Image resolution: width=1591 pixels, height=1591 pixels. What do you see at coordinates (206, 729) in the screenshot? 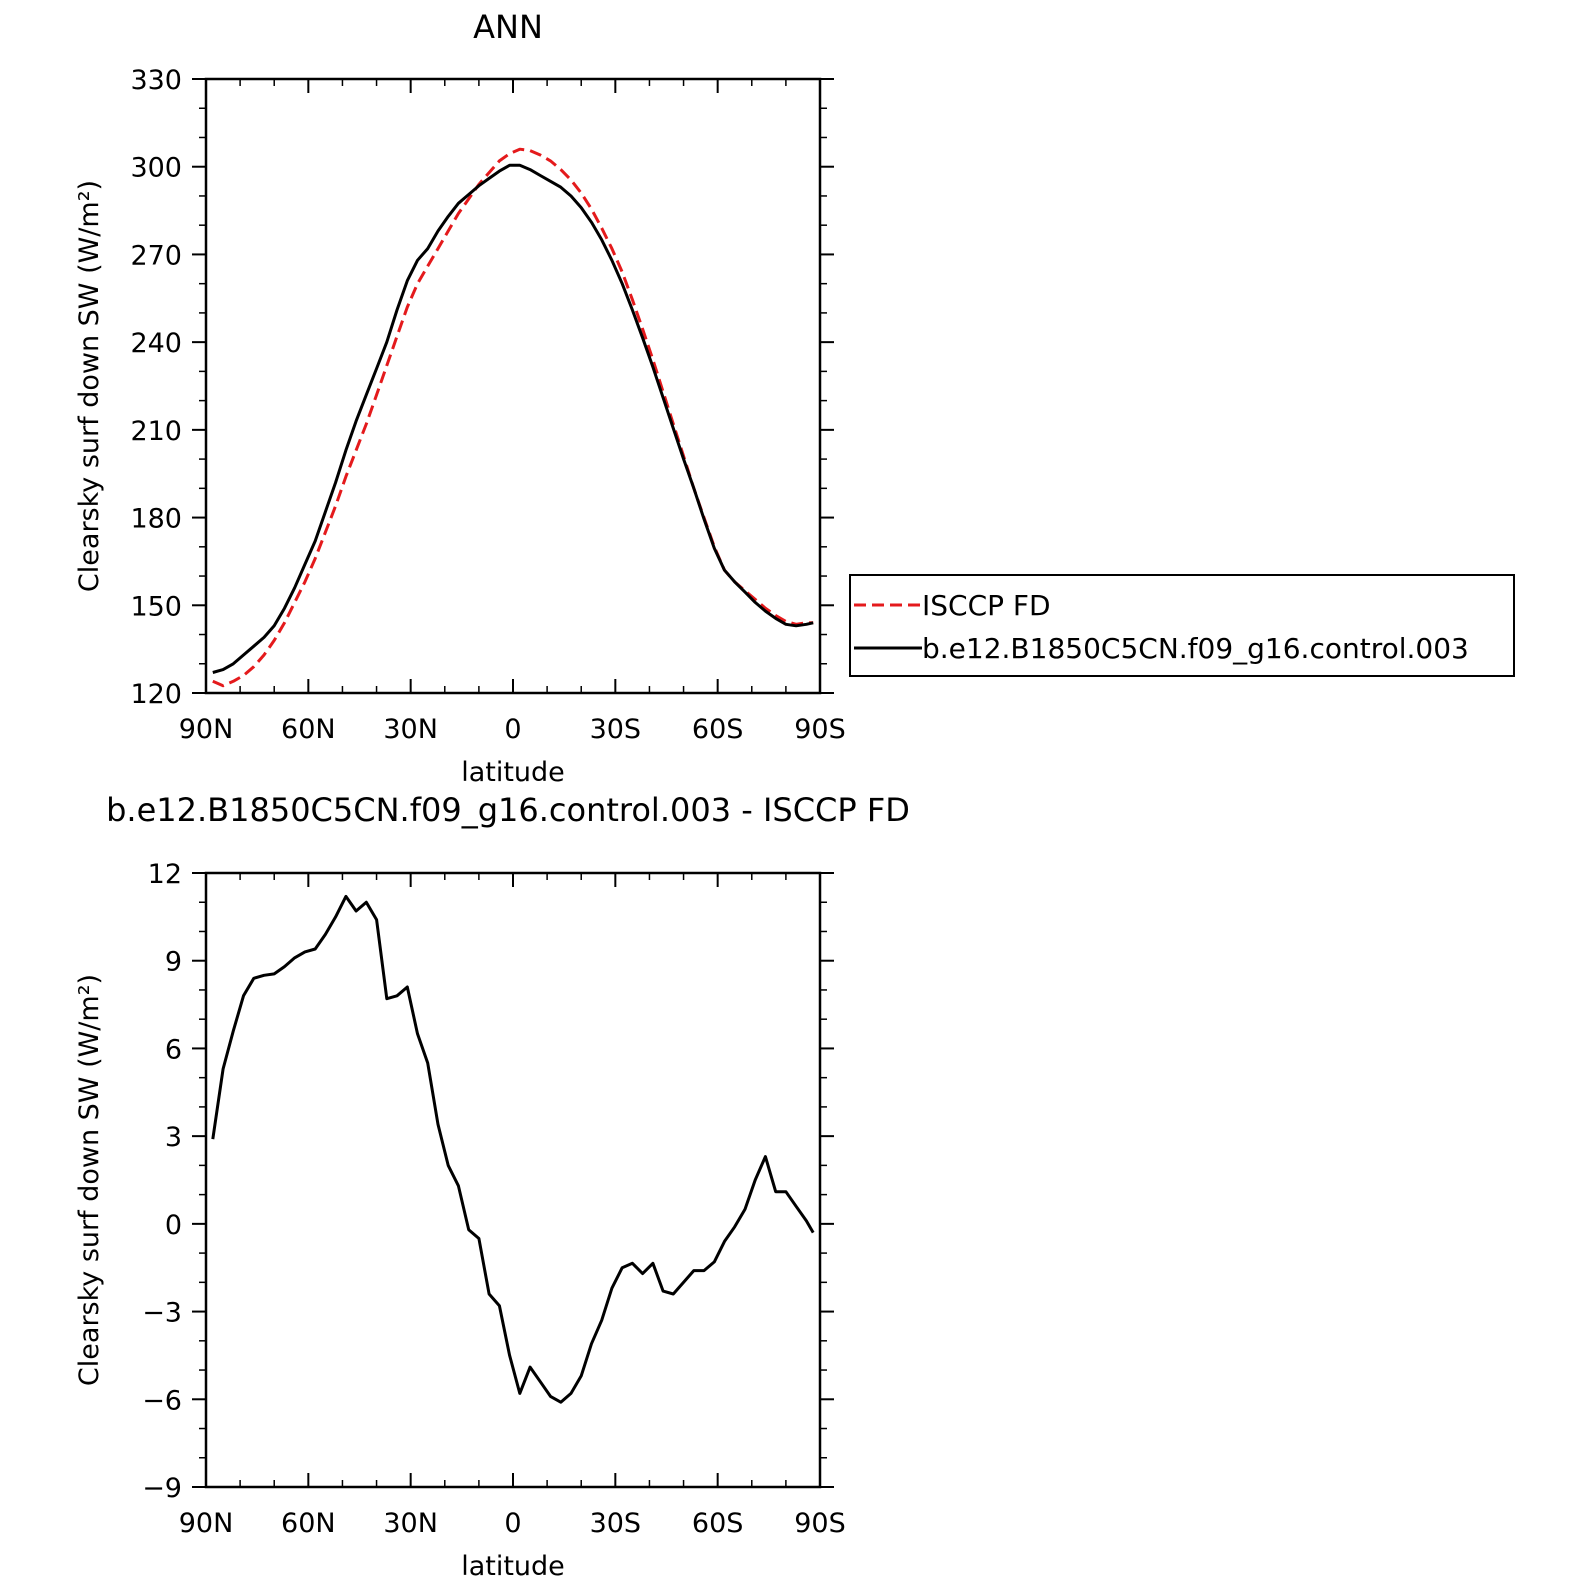
I see `top-x-tick-label: 90N` at bounding box center [206, 729].